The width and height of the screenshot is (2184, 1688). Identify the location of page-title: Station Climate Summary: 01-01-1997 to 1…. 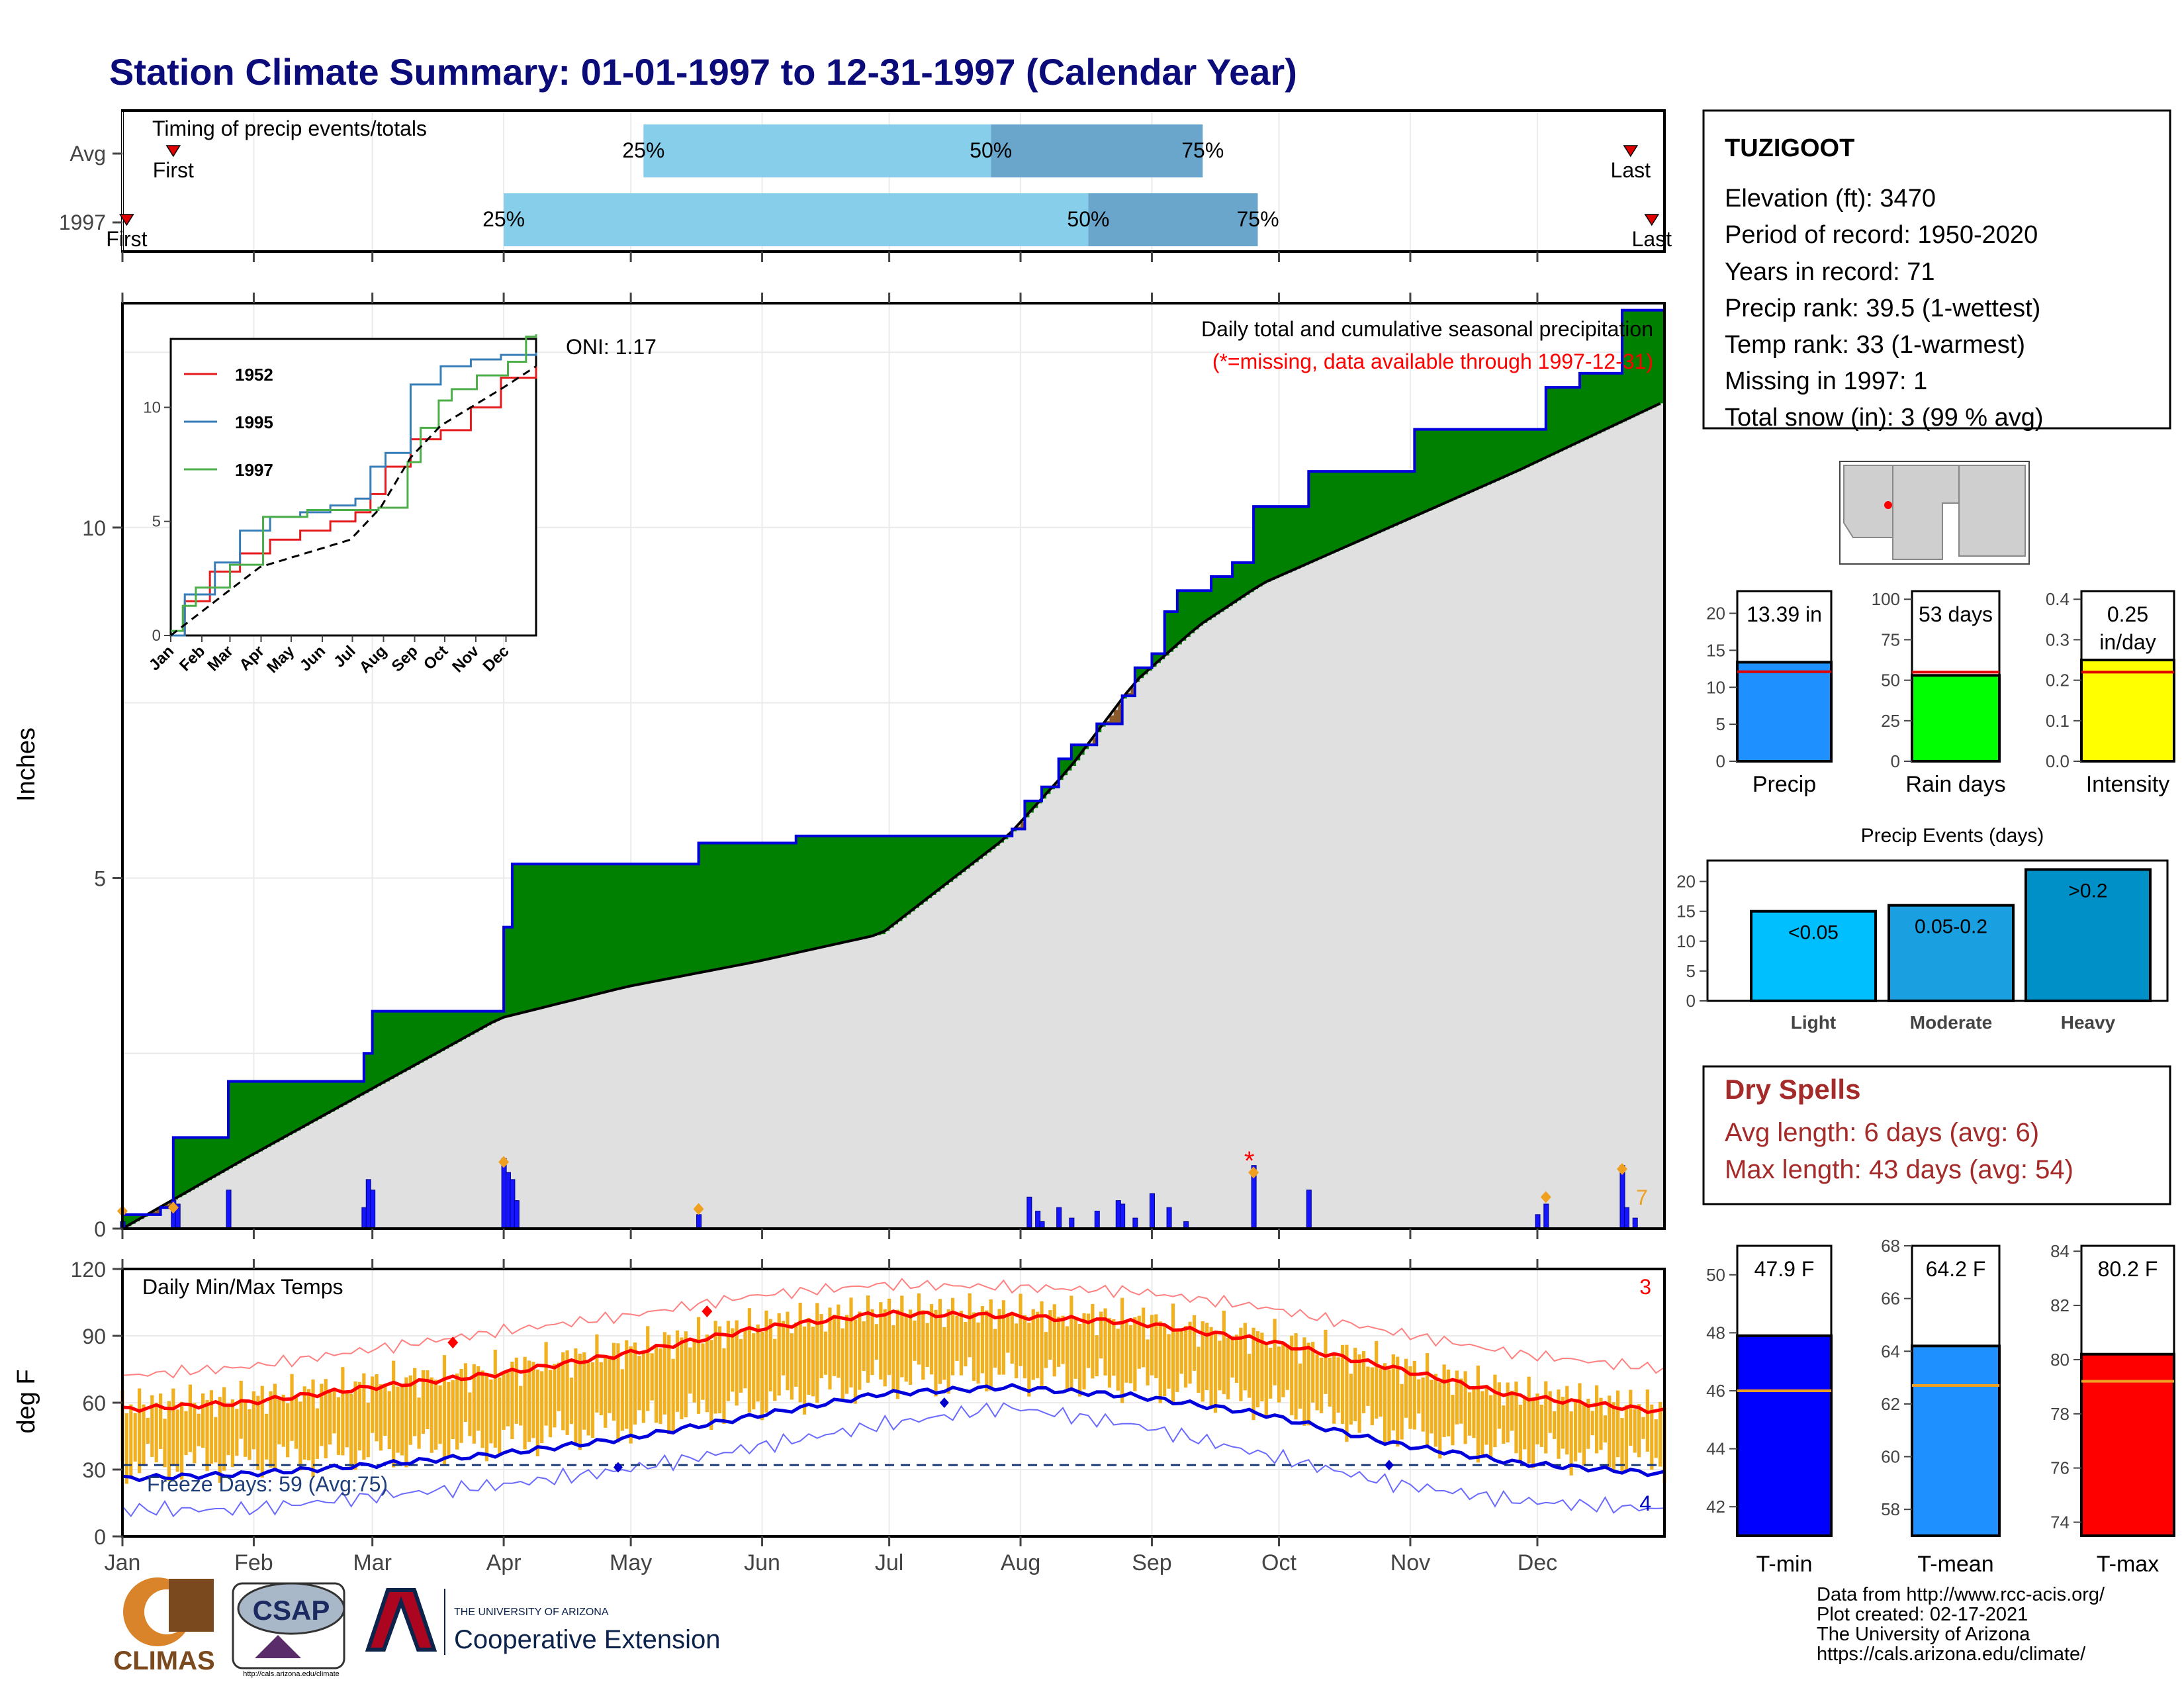
(703, 72).